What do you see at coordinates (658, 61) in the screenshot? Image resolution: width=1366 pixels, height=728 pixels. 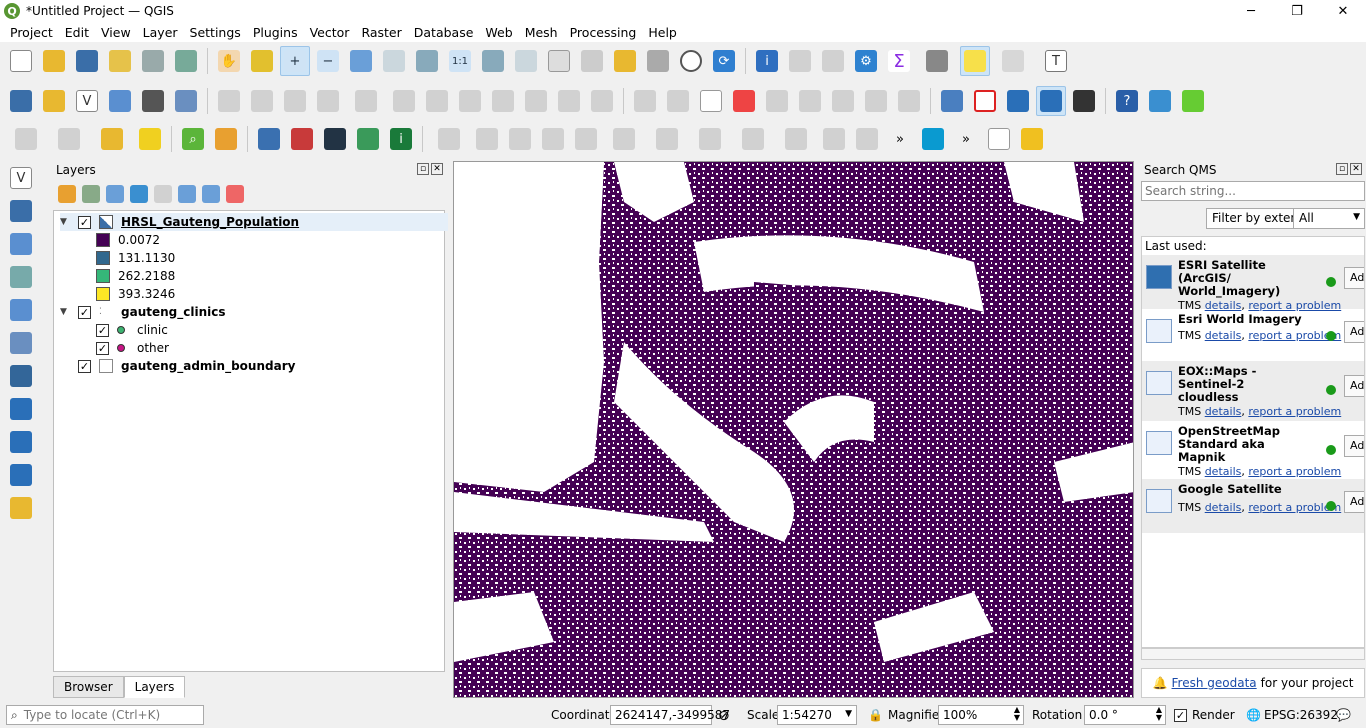 I see `show-bookmarks-button` at bounding box center [658, 61].